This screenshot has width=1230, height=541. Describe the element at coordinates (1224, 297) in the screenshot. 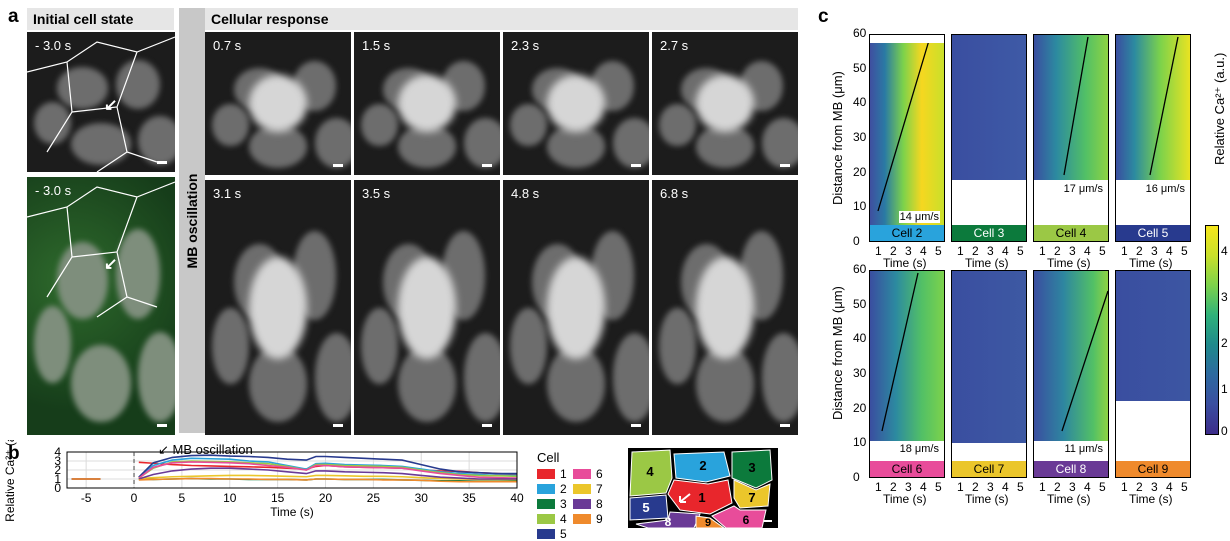

I see `colorbar-tick: 3` at that location.